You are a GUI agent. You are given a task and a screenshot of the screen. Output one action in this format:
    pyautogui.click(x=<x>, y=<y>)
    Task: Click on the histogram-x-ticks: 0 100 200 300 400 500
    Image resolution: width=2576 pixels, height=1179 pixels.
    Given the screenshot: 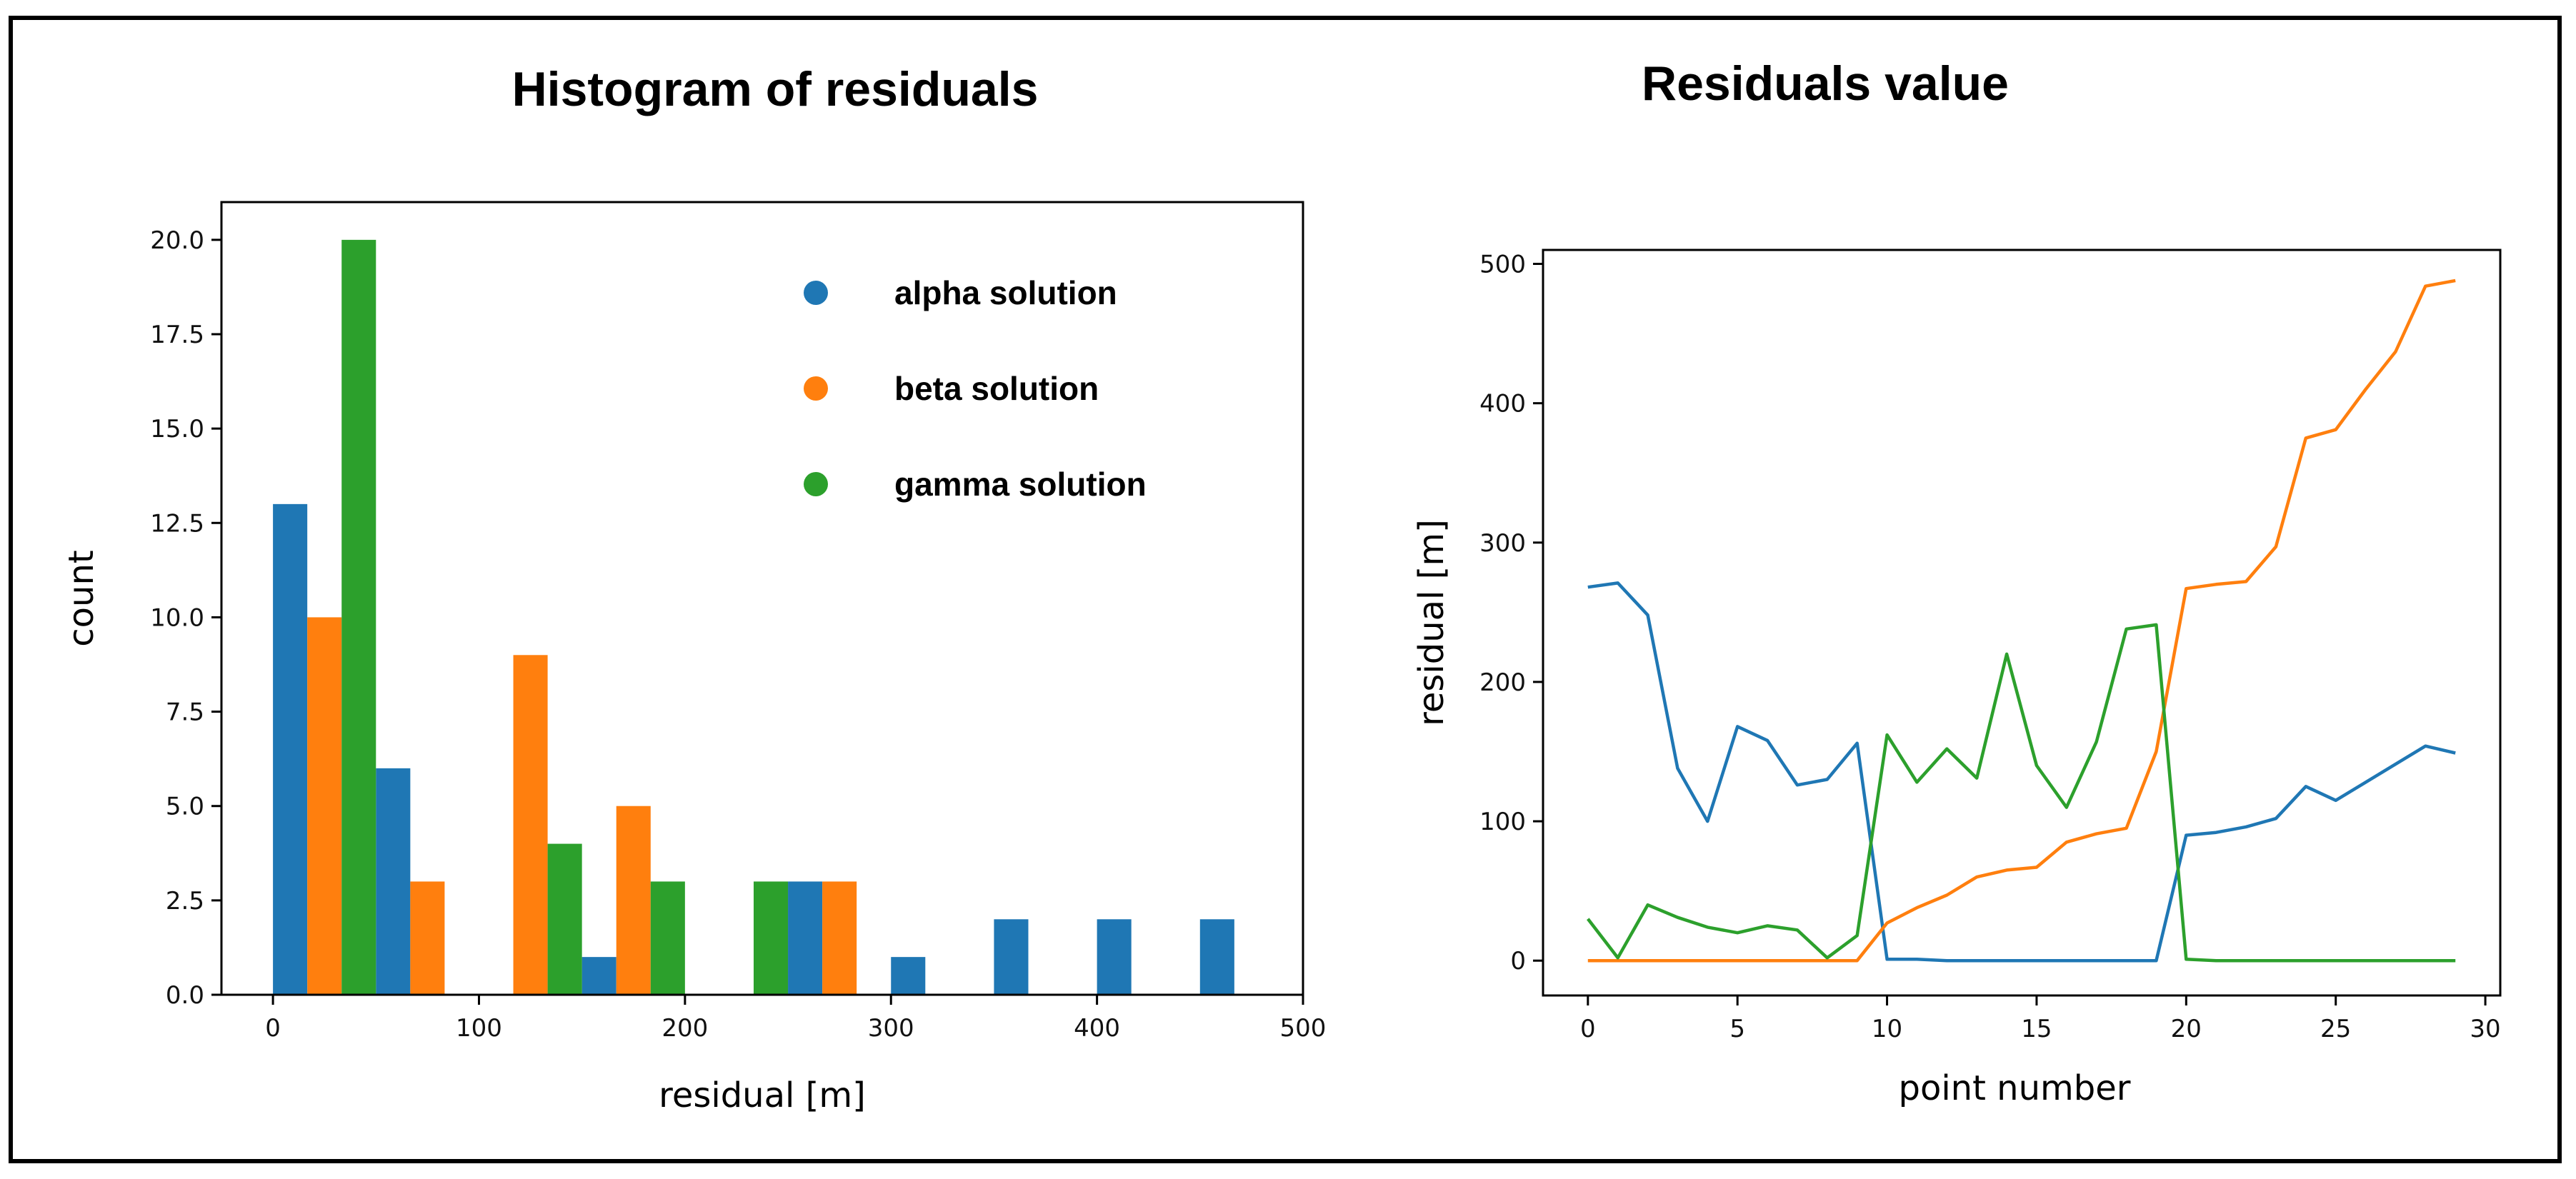 What is the action you would take?
    pyautogui.click(x=795, y=1019)
    